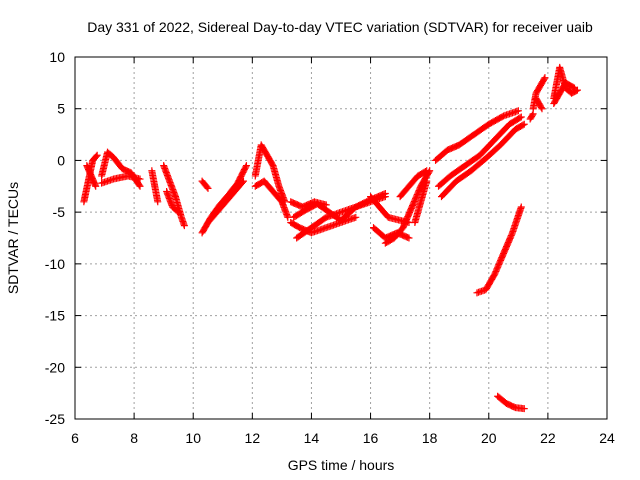 The height and width of the screenshot is (480, 640). Describe the element at coordinates (343, 438) in the screenshot. I see `x-tick-labels: 6 8 10 12 14 16 18 20 22 24` at that location.